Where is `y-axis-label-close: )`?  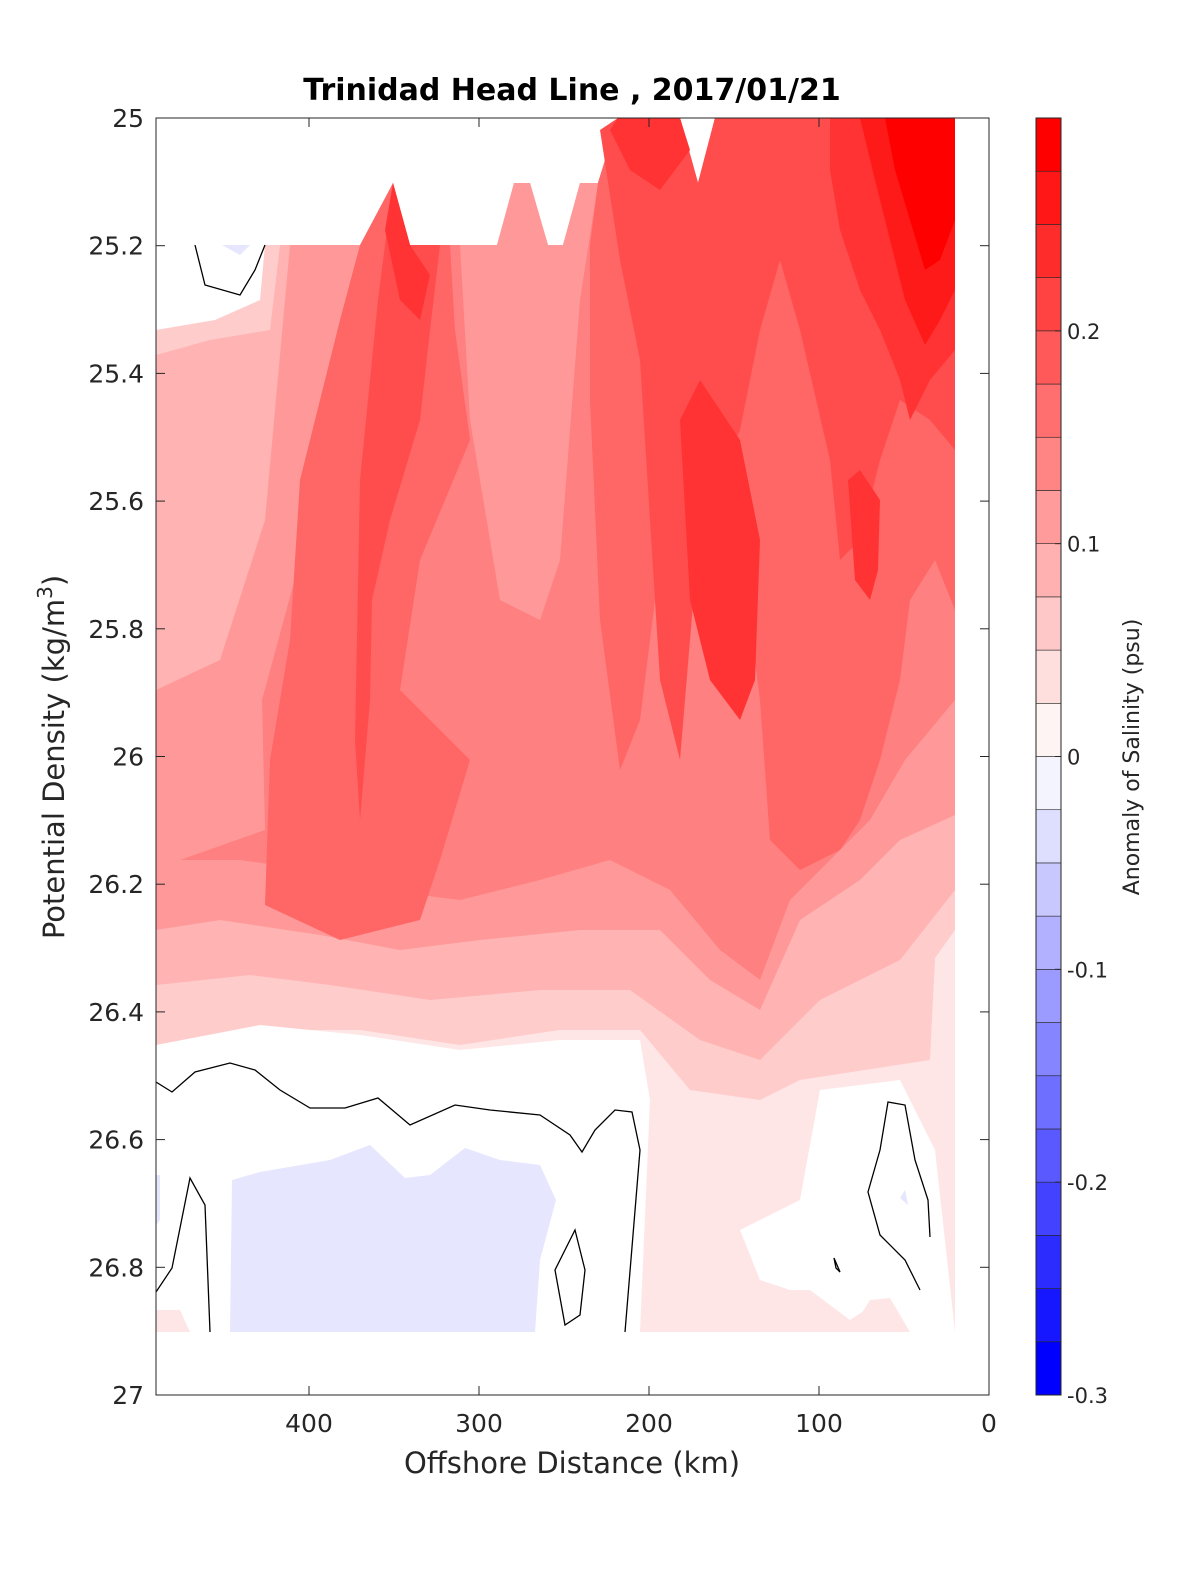
y-axis-label-close: ) is located at coordinates (54, 580).